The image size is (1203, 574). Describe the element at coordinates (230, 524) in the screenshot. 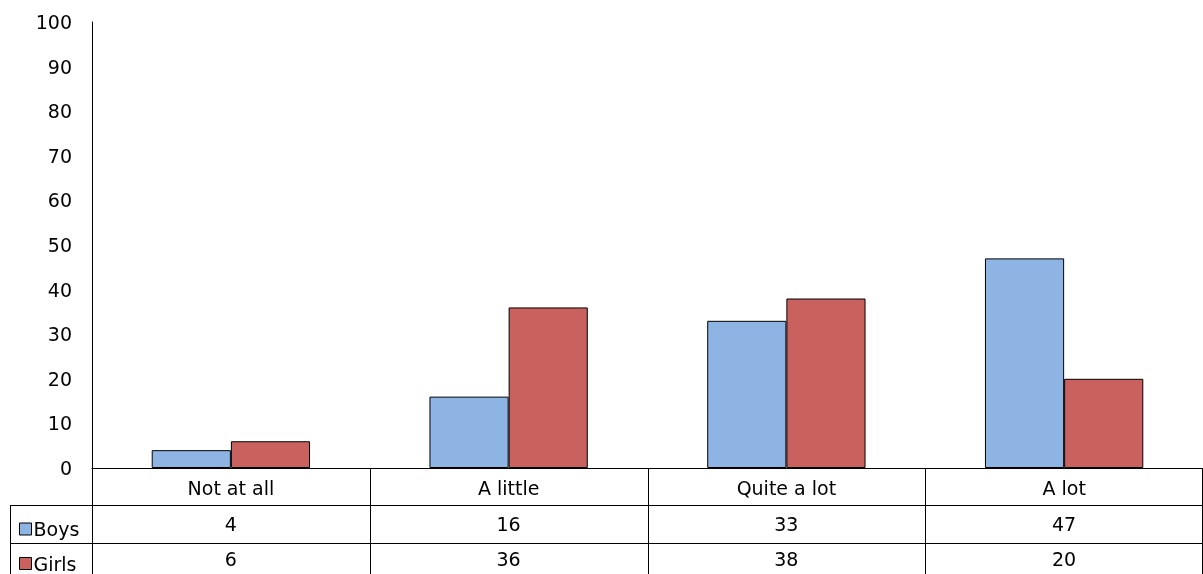

I see `data-label: 4` at that location.